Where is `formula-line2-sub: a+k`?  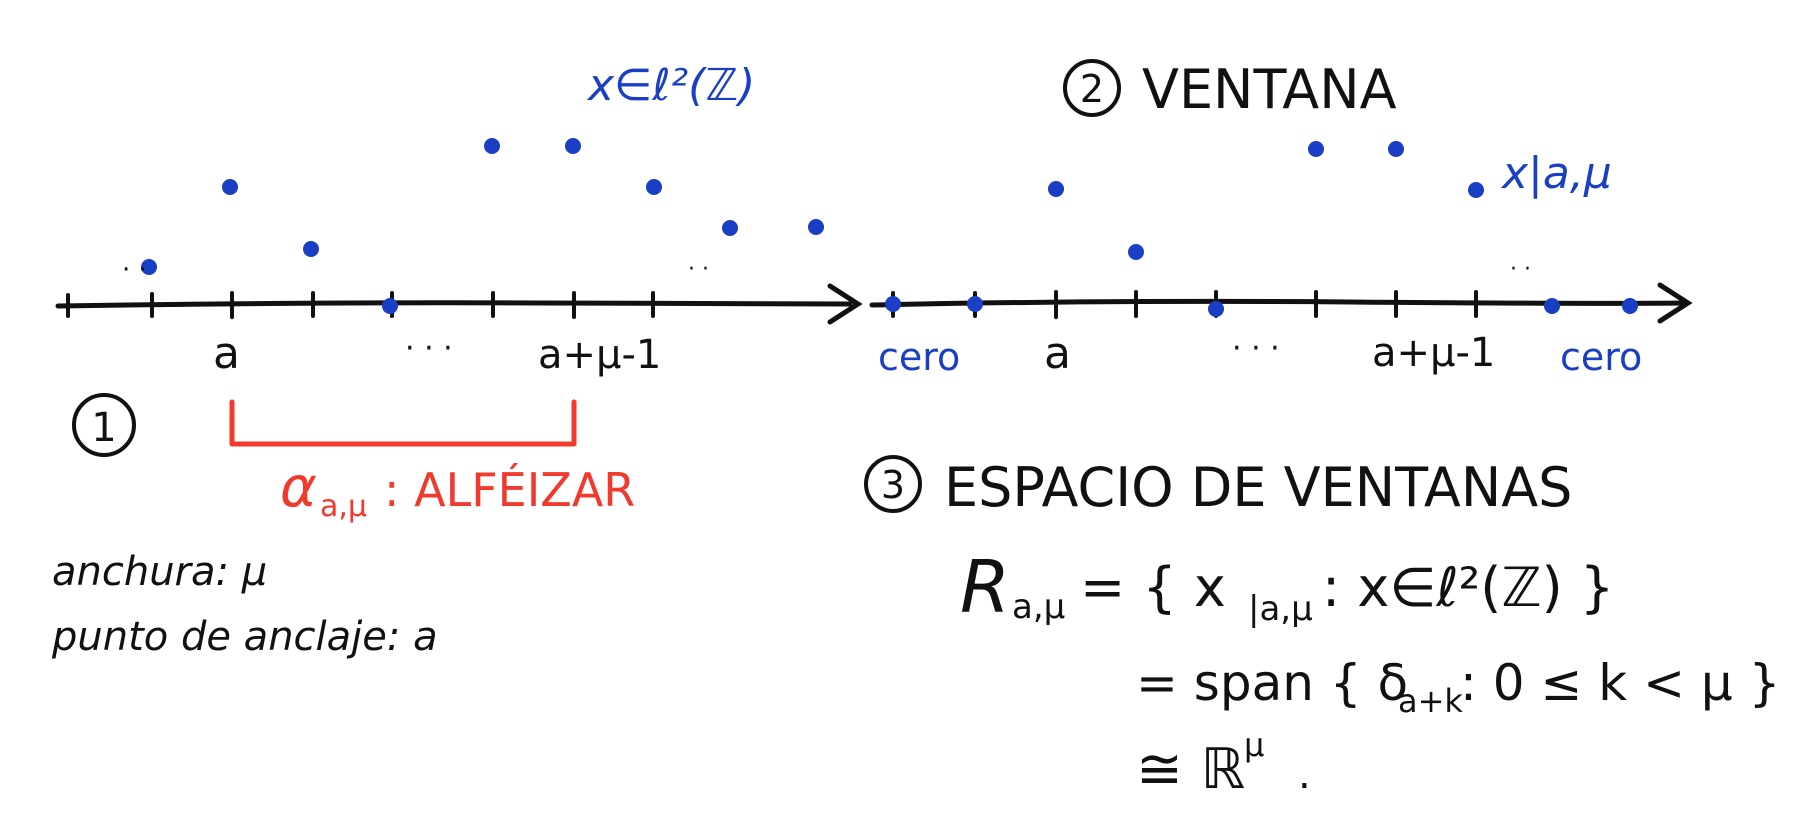
formula-line2-sub: a+k is located at coordinates (1430, 701).